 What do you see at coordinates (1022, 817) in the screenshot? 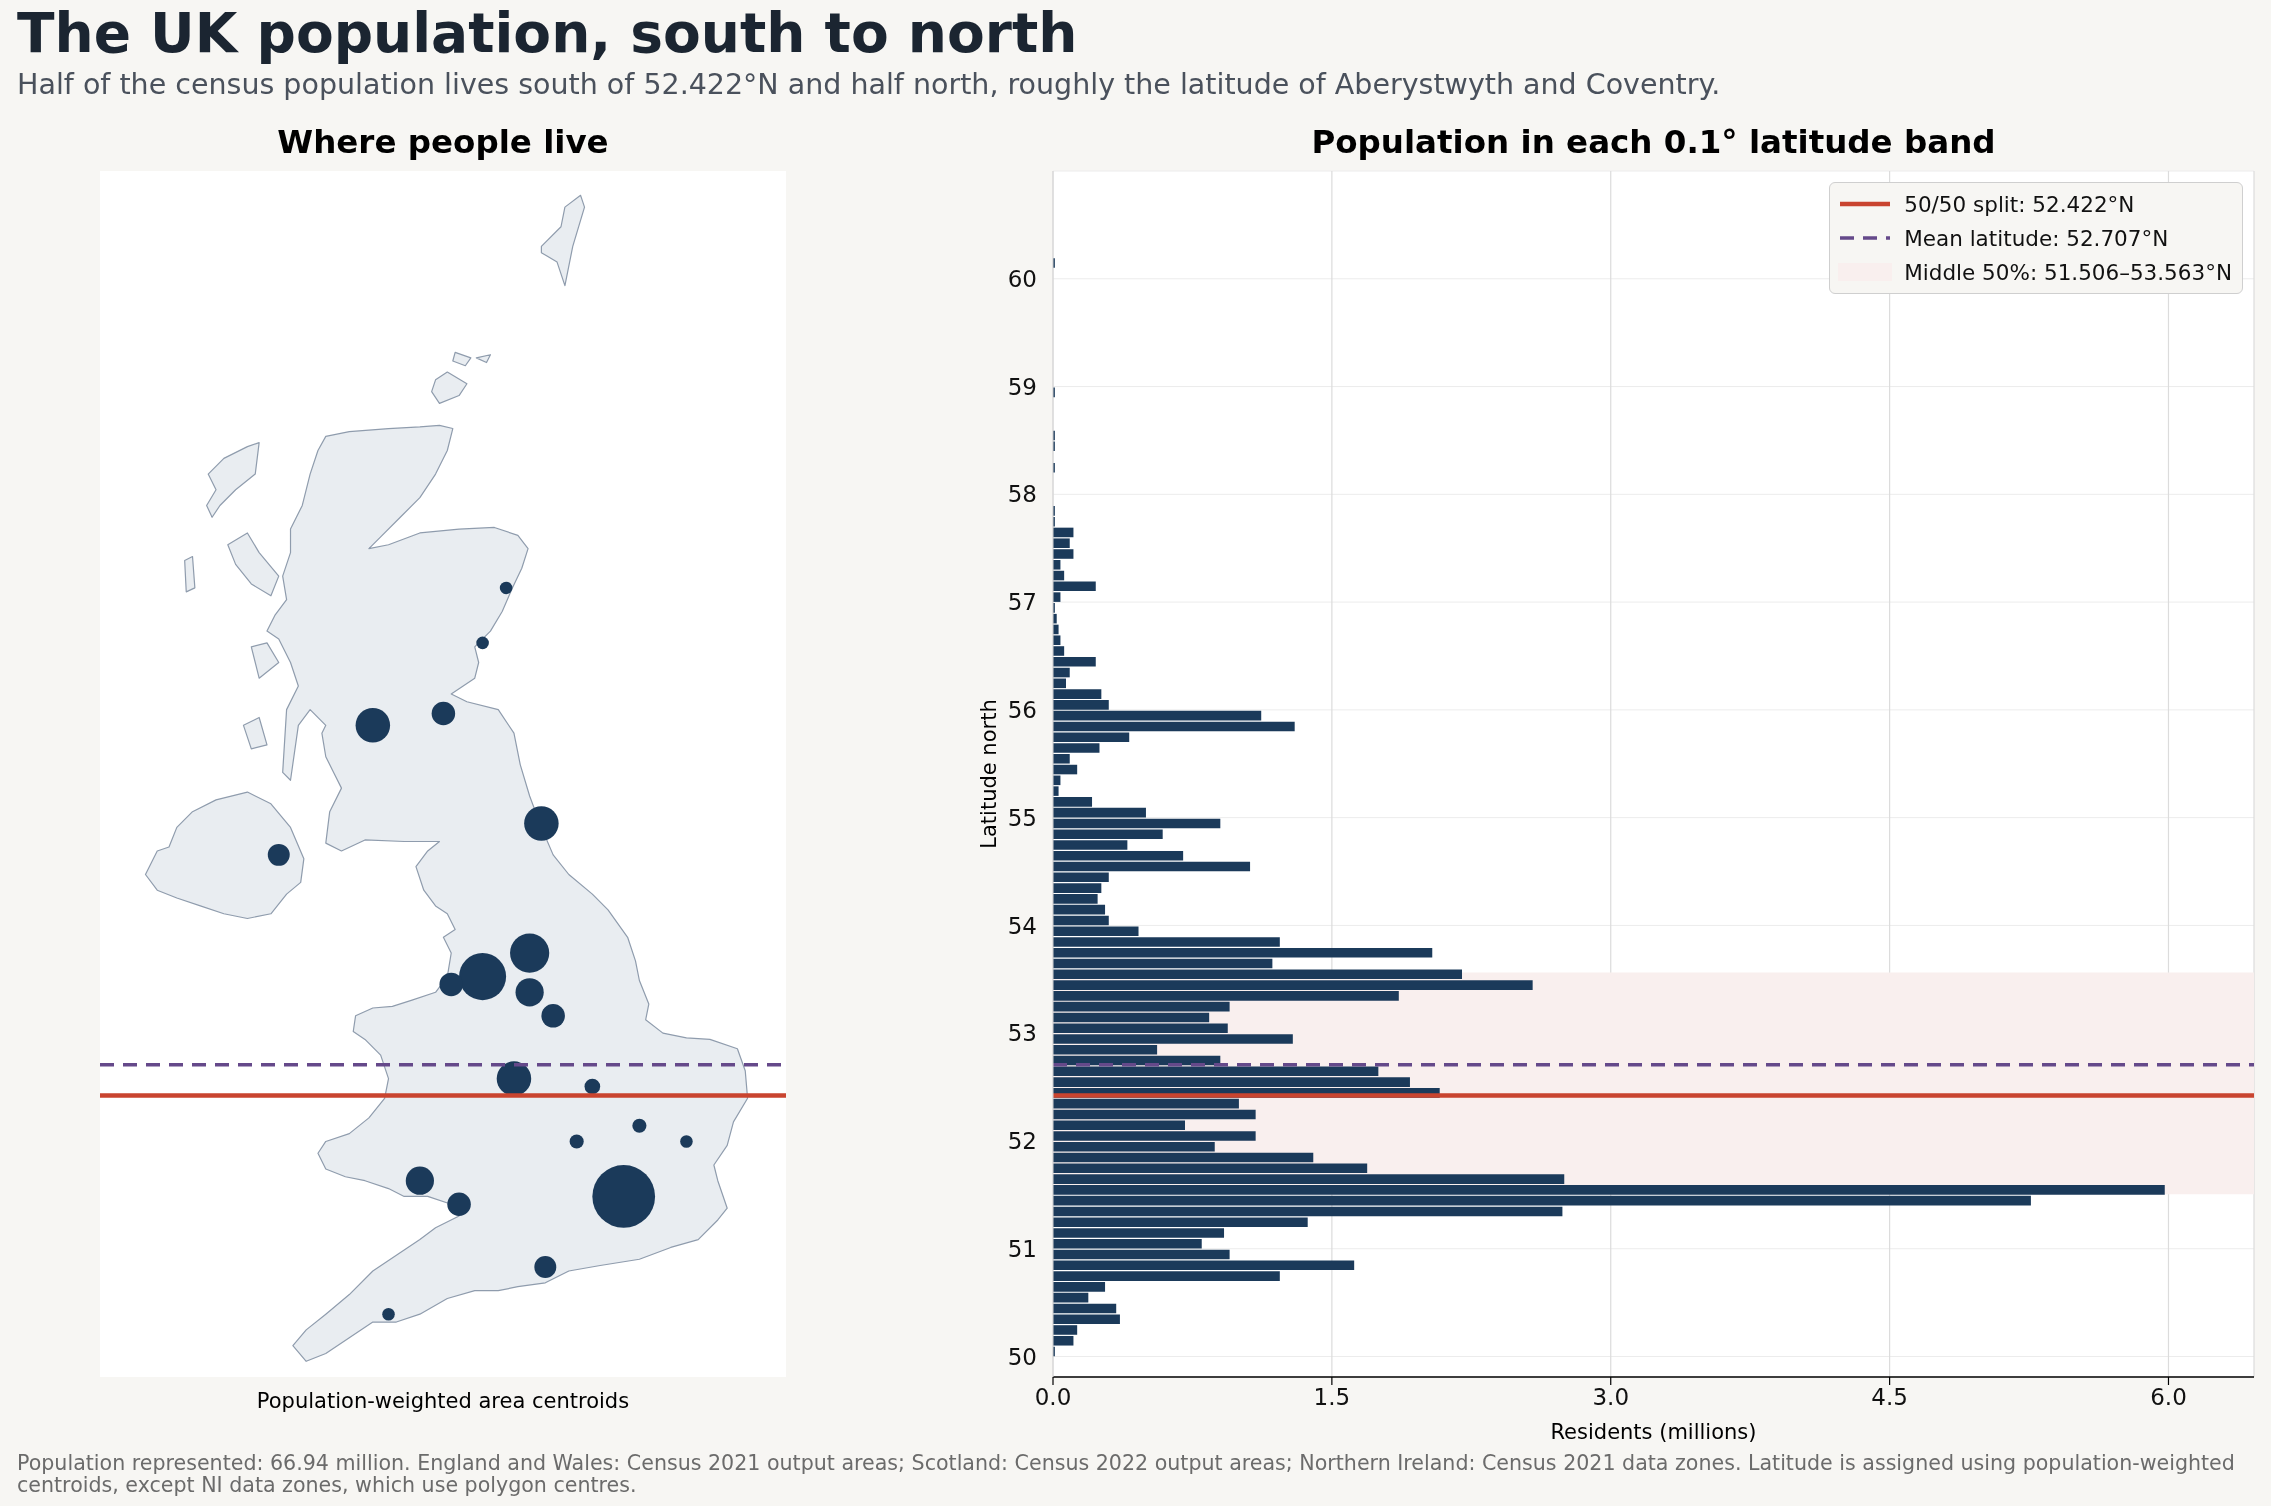
I see `y-tick-label: 55` at bounding box center [1022, 817].